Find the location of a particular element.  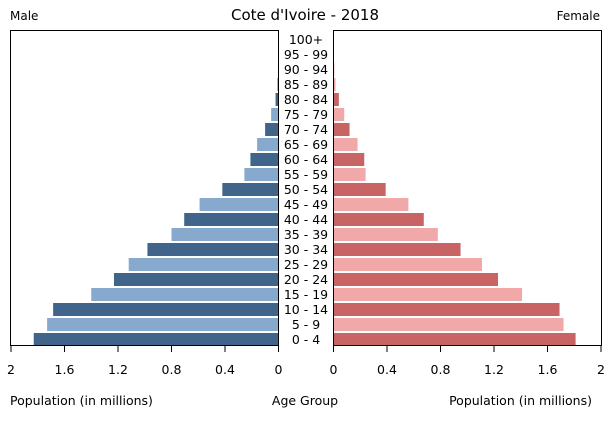

x-axis-label-male: Population (in millions) is located at coordinates (81, 400).